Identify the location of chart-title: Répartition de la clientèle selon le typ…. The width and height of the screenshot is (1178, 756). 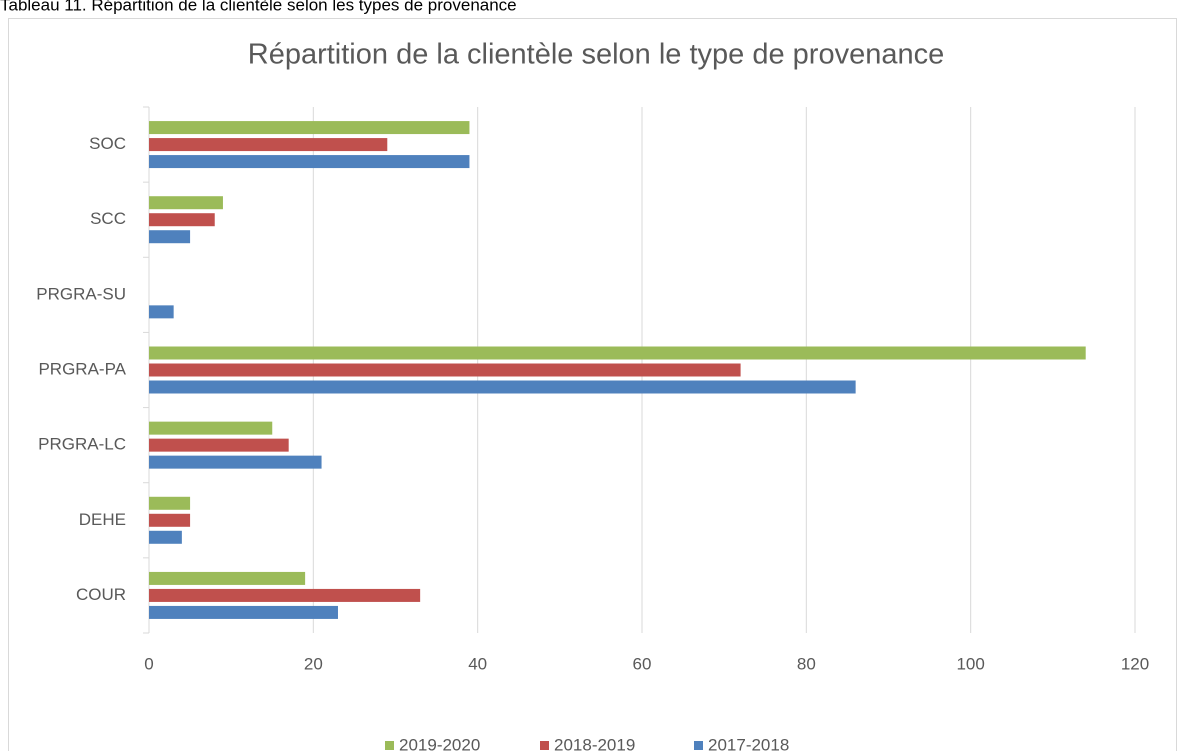
(596, 55).